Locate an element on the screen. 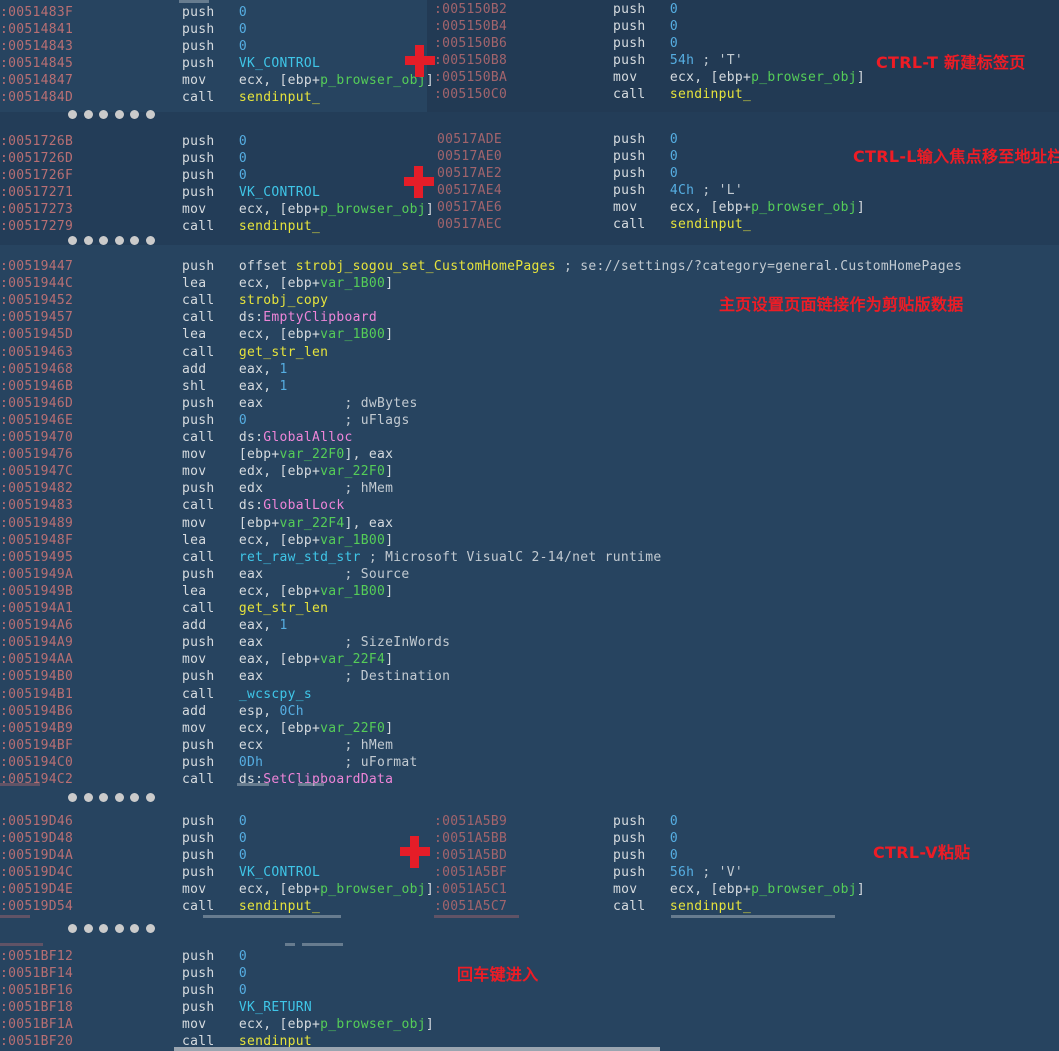  asm-row: :00514845 push VK_CONTROL is located at coordinates (529, 63).